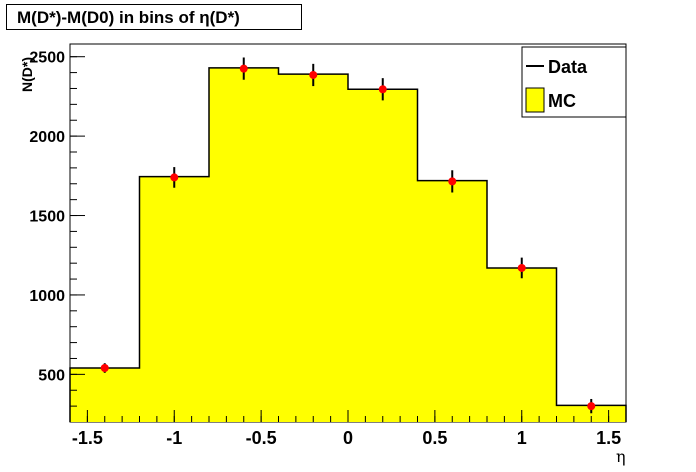 This screenshot has width=696, height=472. What do you see at coordinates (522, 438) in the screenshot?
I see `x-tick-label: 1` at bounding box center [522, 438].